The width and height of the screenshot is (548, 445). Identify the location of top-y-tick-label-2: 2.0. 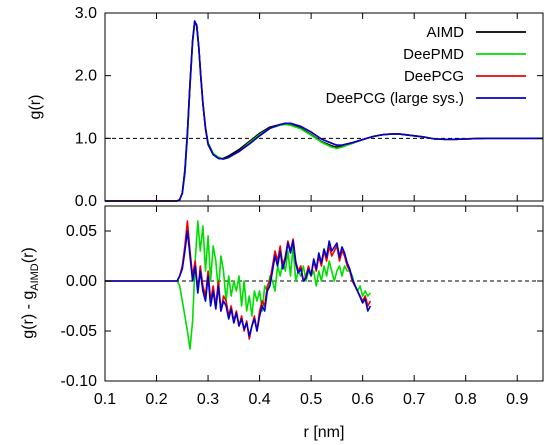
(86, 76).